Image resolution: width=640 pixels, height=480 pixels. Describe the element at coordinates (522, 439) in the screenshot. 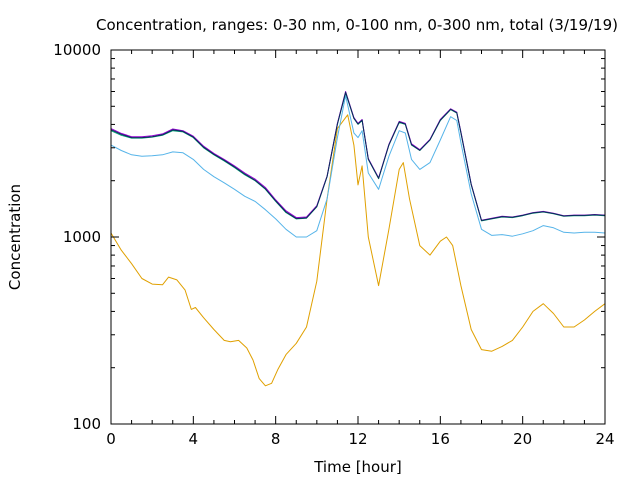

I see `x-tick-label: 20` at that location.